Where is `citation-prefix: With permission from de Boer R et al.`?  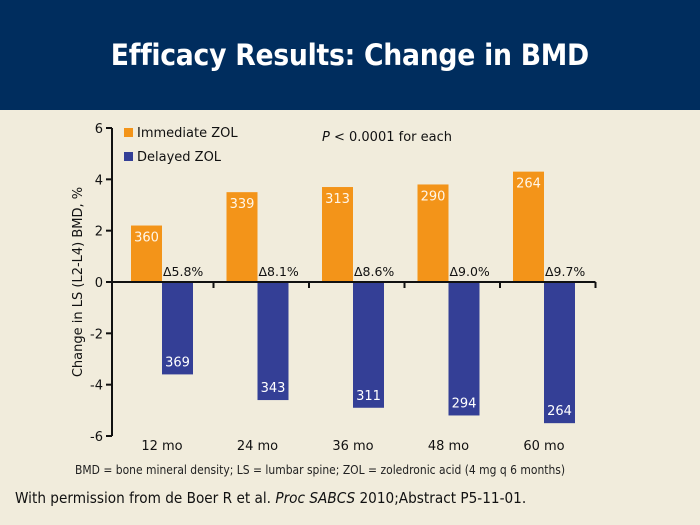 citation-prefix: With permission from de Boer R et al. is located at coordinates (145, 498).